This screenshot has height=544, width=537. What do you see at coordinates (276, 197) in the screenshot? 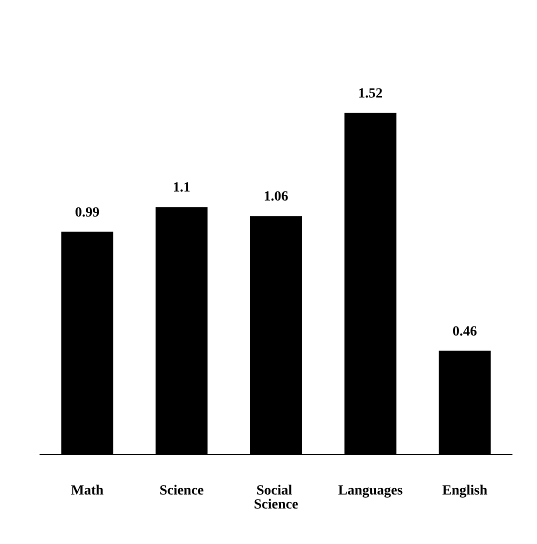
I see `data-label: 1.06` at bounding box center [276, 197].